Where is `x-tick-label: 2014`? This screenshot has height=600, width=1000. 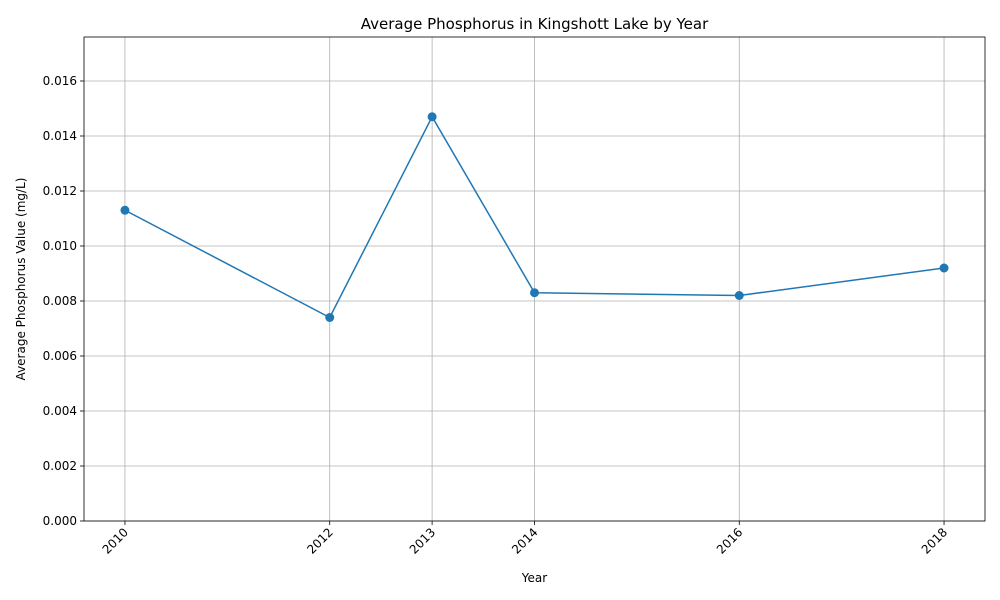 x-tick-label: 2014 is located at coordinates (524, 540).